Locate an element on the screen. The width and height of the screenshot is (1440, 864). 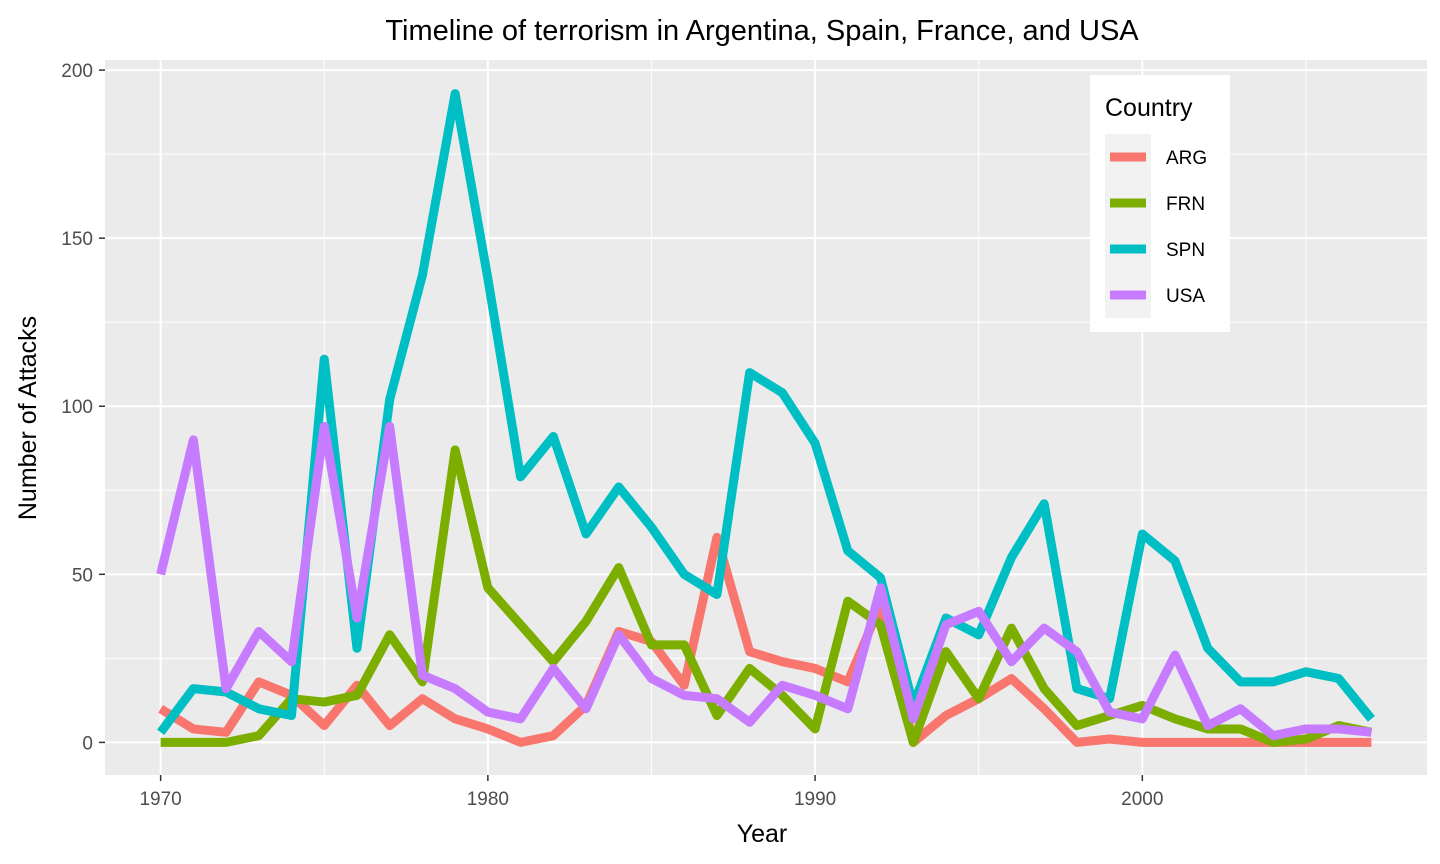
y-tick-label: 200 is located at coordinates (77, 71).